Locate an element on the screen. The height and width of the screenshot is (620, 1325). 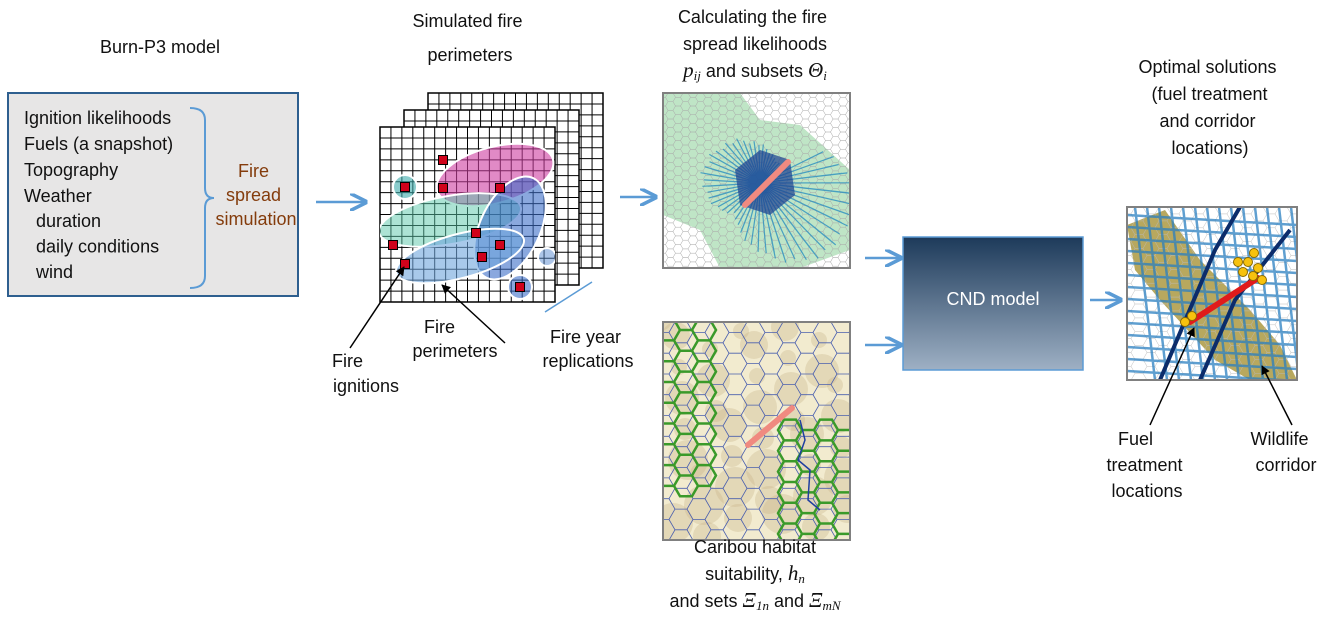
spread-formula: pij and subsets Θi is located at coordinates (754, 72).